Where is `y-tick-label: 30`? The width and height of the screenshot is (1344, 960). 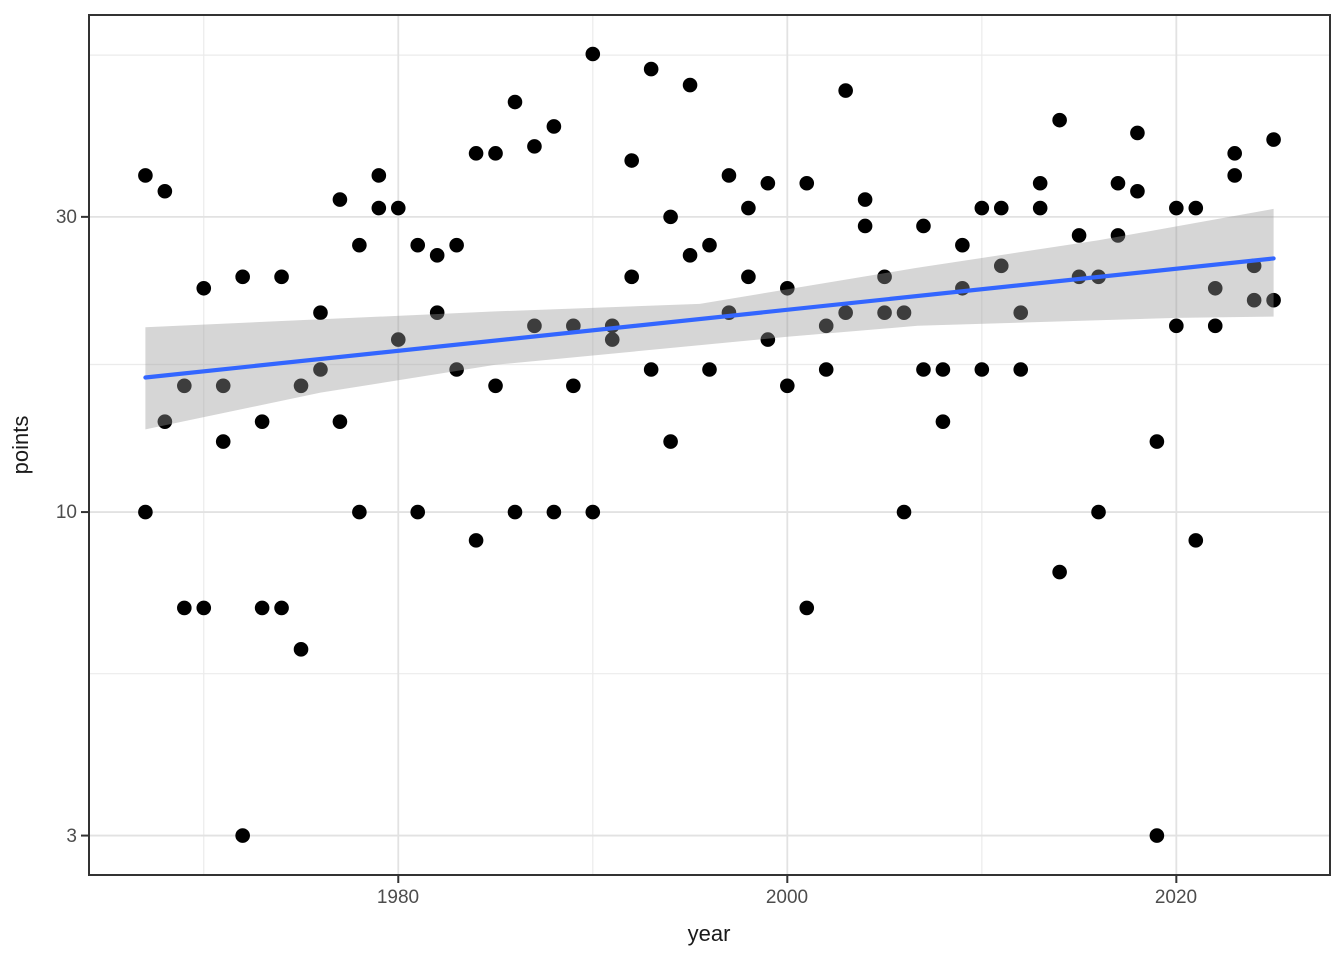 y-tick-label: 30 is located at coordinates (66, 217).